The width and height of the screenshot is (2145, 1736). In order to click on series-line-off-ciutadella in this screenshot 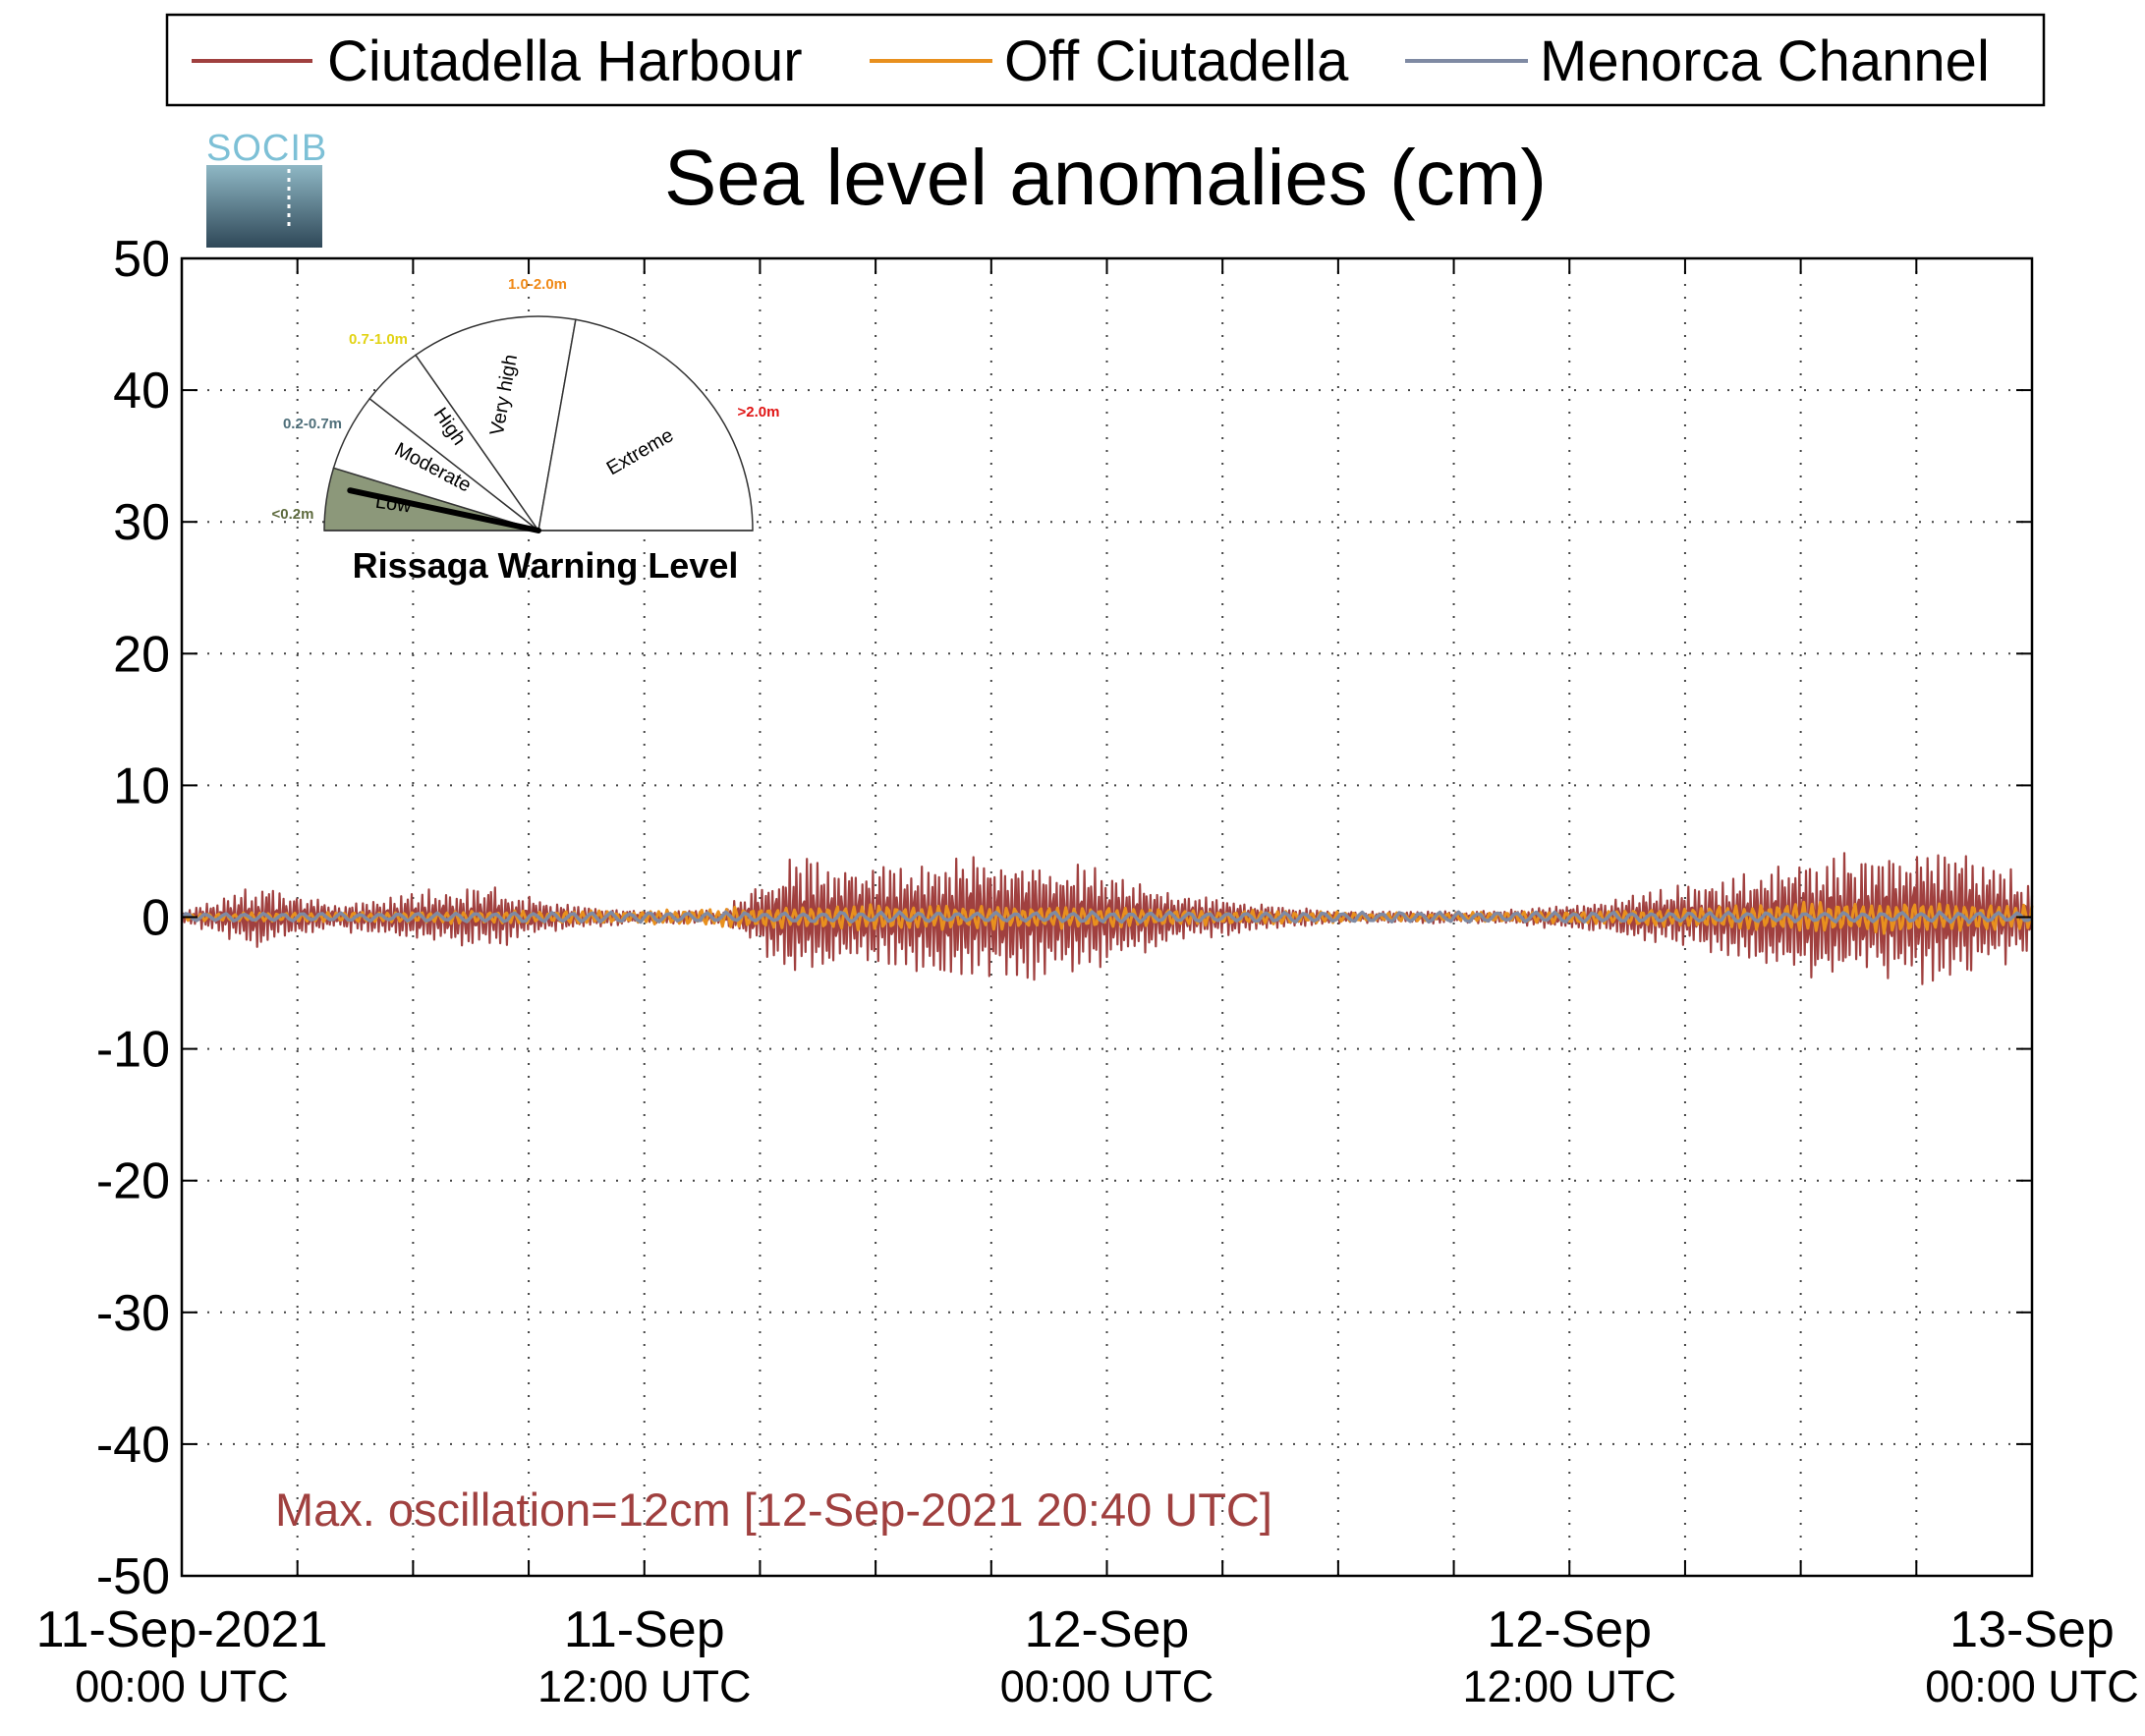, I will do `click(1107, 917)`.